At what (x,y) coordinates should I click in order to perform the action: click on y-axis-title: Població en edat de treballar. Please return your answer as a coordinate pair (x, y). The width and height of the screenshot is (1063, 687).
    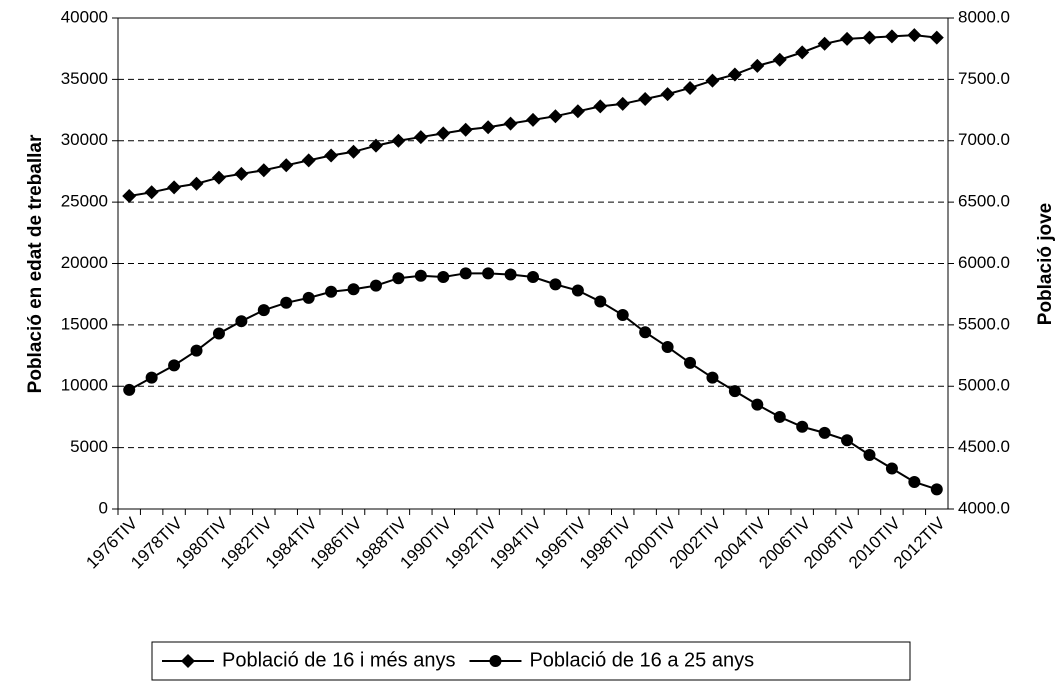
    Looking at the image, I should click on (35, 263).